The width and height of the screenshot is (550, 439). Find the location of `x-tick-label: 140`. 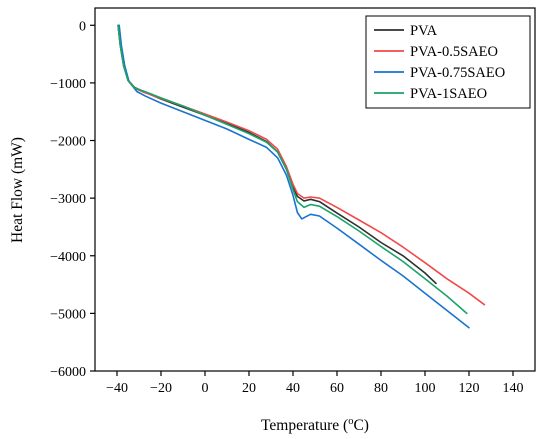

x-tick-label: 140 is located at coordinates (513, 388).